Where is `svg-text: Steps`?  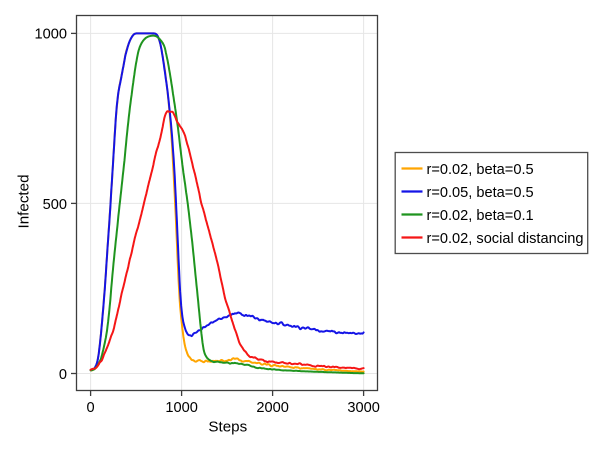
svg-text: Steps is located at coordinates (227, 427).